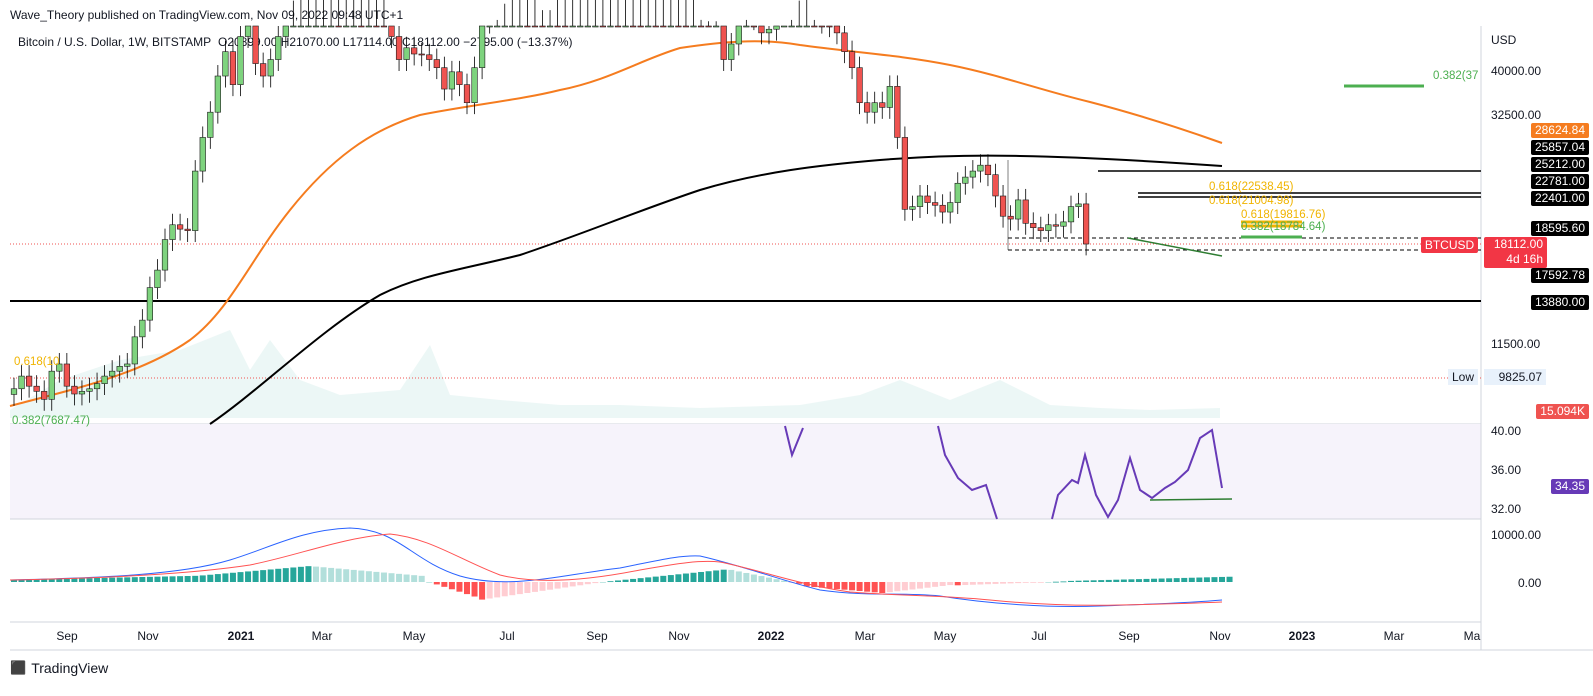 This screenshot has height=696, width=1593. Describe the element at coordinates (148, 636) in the screenshot. I see `time-label: Nov` at that location.